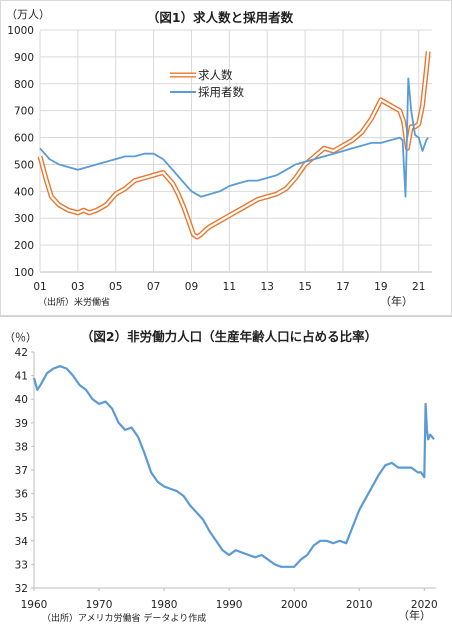 The height and width of the screenshot is (640, 452). What do you see at coordinates (115, 287) in the screenshot?
I see `chart-1-x-tick-label: 05` at bounding box center [115, 287].